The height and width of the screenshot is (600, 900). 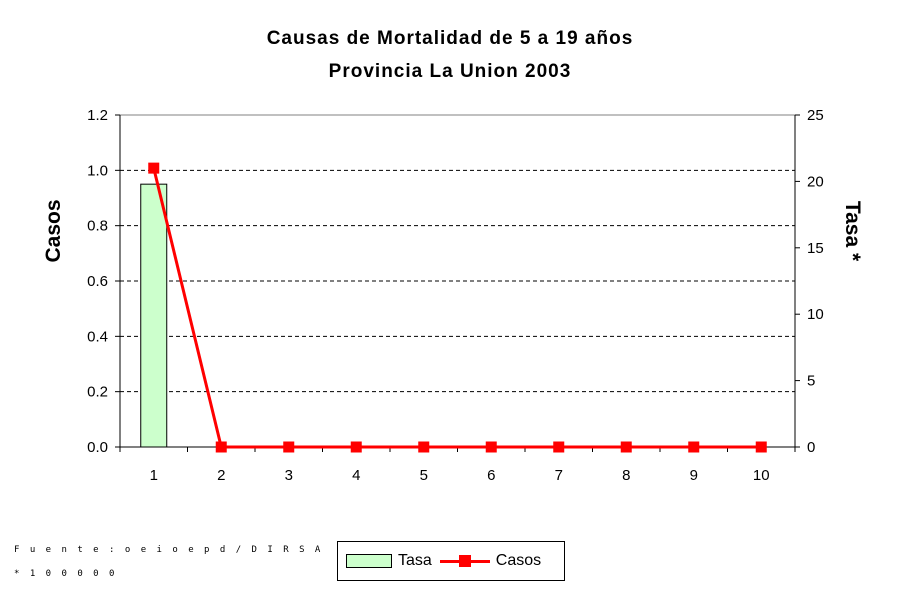 What do you see at coordinates (626, 475) in the screenshot?
I see `x-tick-label: 8` at bounding box center [626, 475].